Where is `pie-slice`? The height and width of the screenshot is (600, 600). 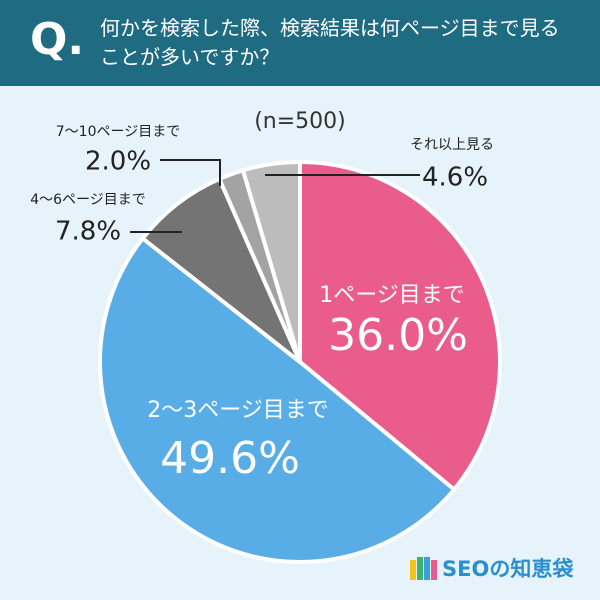
pie-slice is located at coordinates (271, 262).